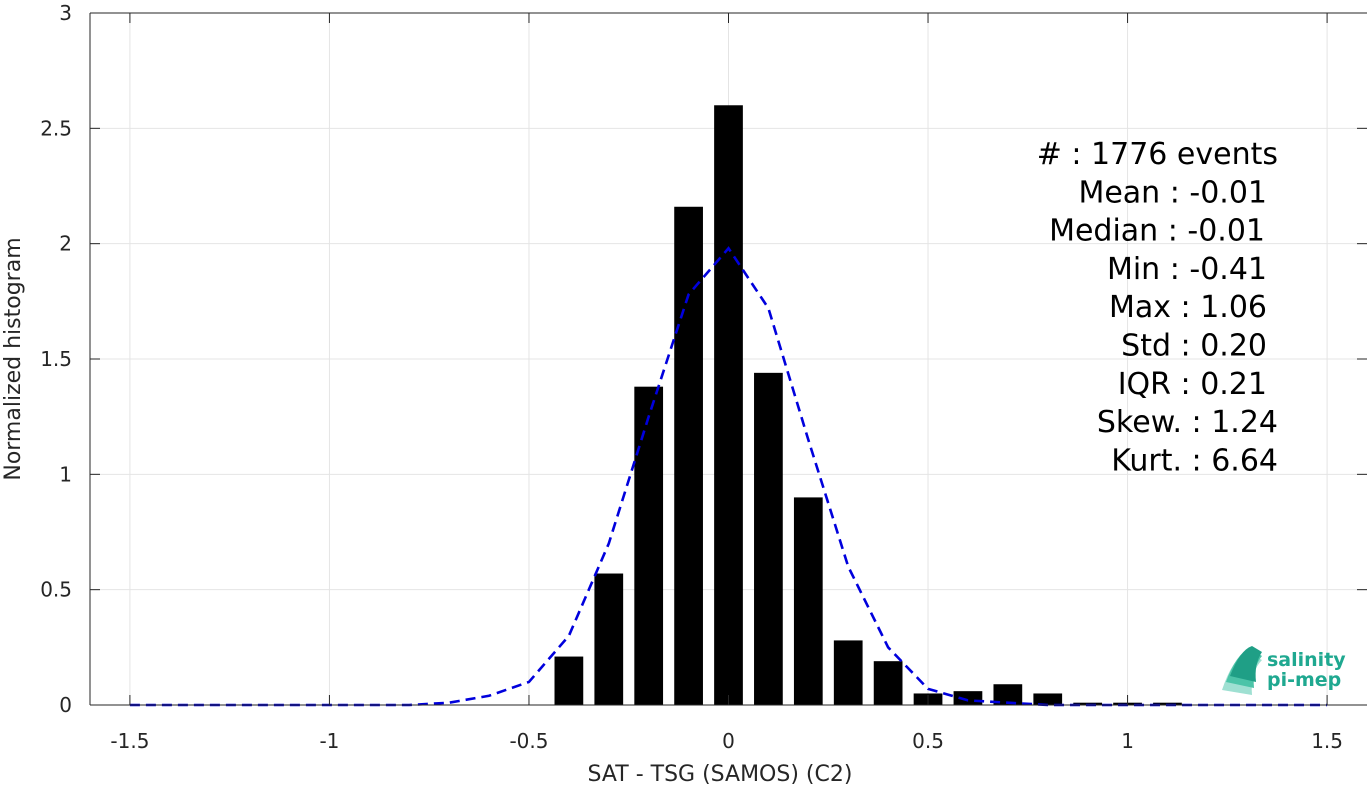  What do you see at coordinates (329, 741) in the screenshot?
I see `x-tick-label: -1` at bounding box center [329, 741].